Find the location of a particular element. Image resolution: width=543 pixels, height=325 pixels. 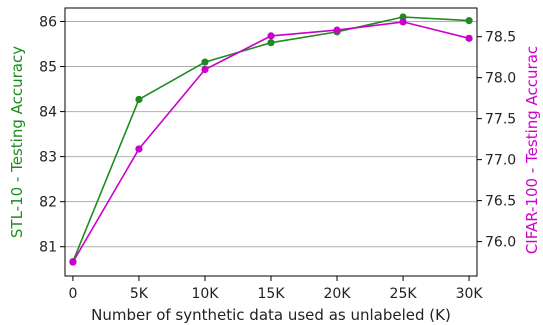

x-tick-label: 10K is located at coordinates (205, 294).